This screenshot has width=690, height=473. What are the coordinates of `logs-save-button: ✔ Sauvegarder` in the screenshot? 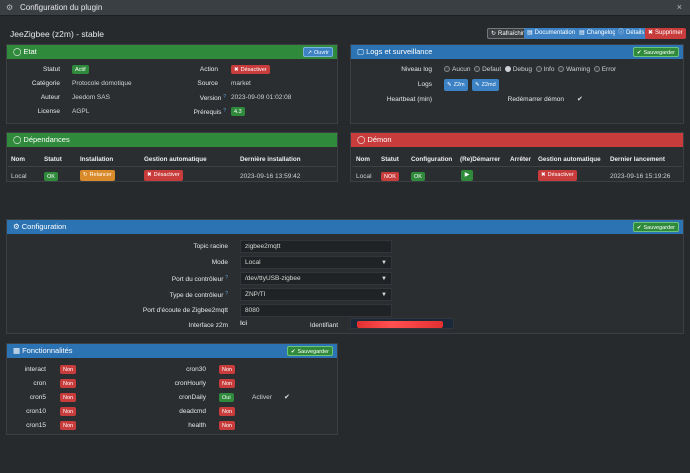 It's located at (655, 52).